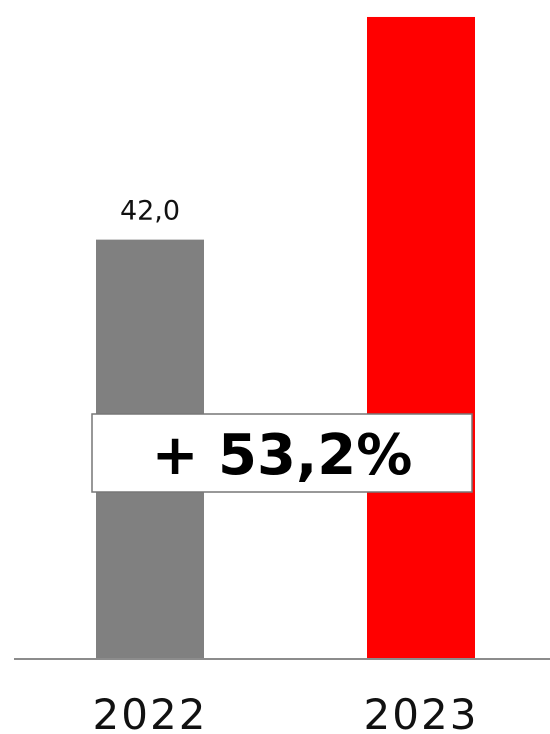 The height and width of the screenshot is (734, 550). Describe the element at coordinates (421, 2) in the screenshot. I see `value-label-2023: 64,3` at that location.